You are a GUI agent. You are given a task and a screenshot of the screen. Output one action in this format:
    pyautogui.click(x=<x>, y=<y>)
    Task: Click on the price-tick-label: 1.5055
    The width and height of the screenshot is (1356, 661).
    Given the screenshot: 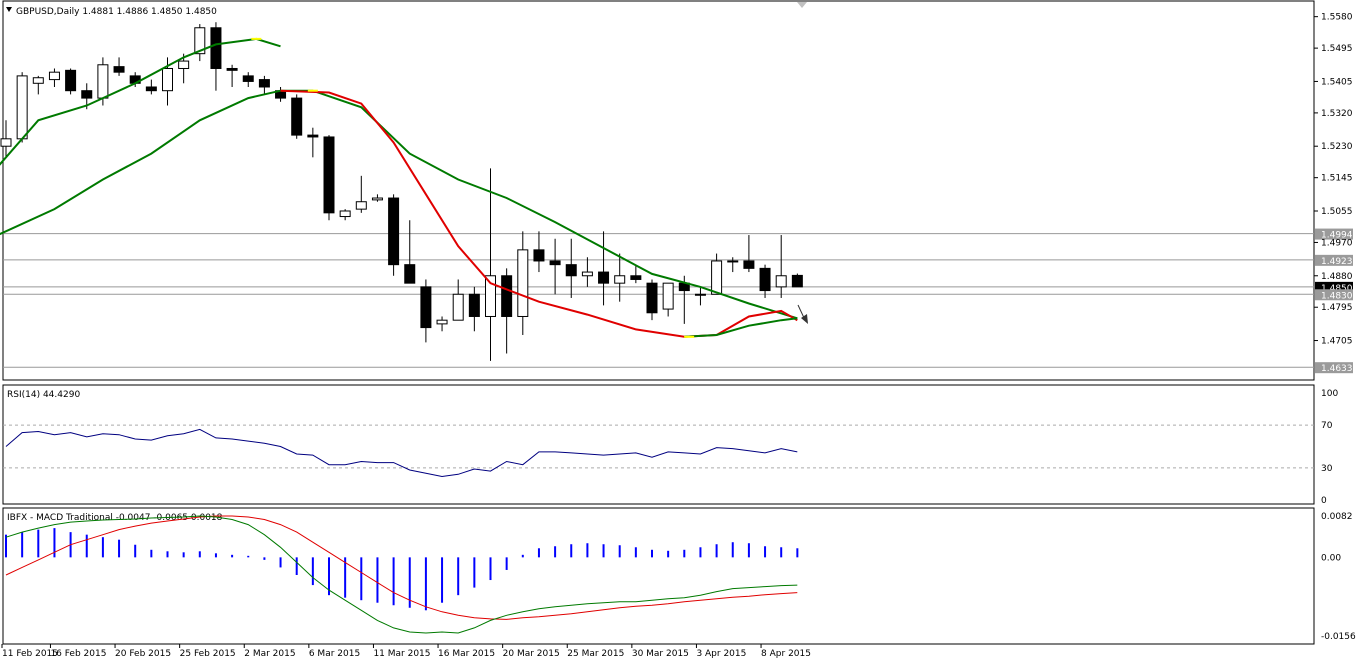 What is the action you would take?
    pyautogui.click(x=1337, y=212)
    